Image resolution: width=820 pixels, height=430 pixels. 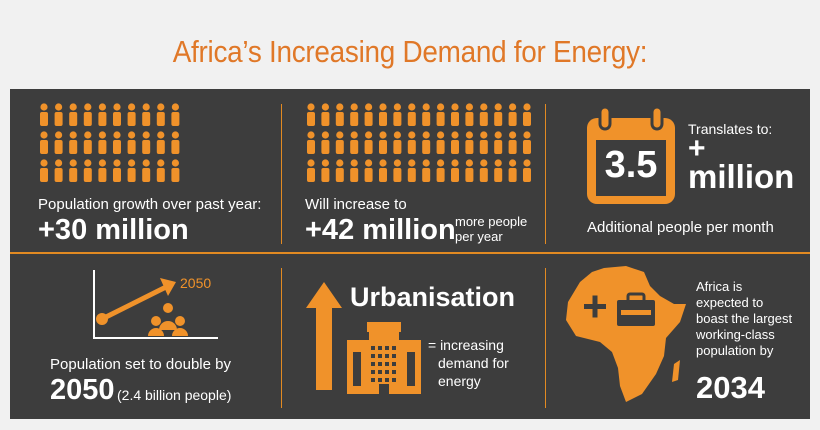 What do you see at coordinates (410, 253) in the screenshot?
I see `horizontal-divider` at bounding box center [410, 253].